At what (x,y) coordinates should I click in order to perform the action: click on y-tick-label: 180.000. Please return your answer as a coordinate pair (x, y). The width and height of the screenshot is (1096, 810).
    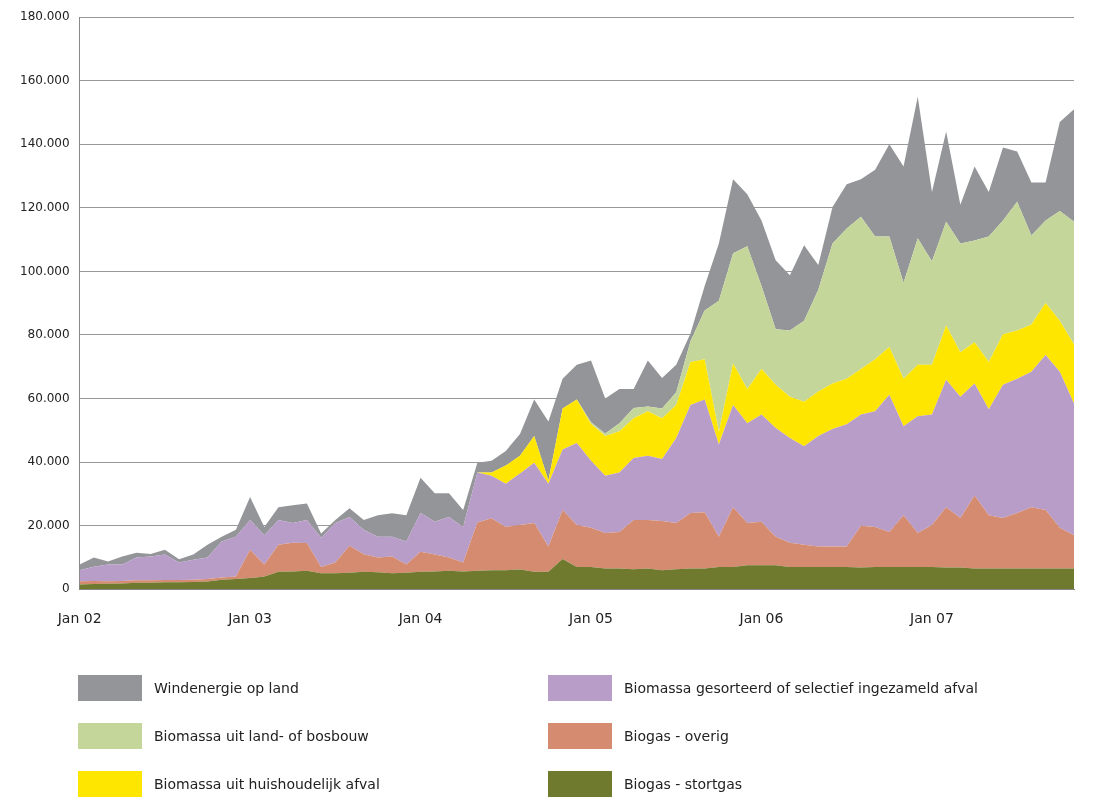
    Looking at the image, I should click on (45, 16).